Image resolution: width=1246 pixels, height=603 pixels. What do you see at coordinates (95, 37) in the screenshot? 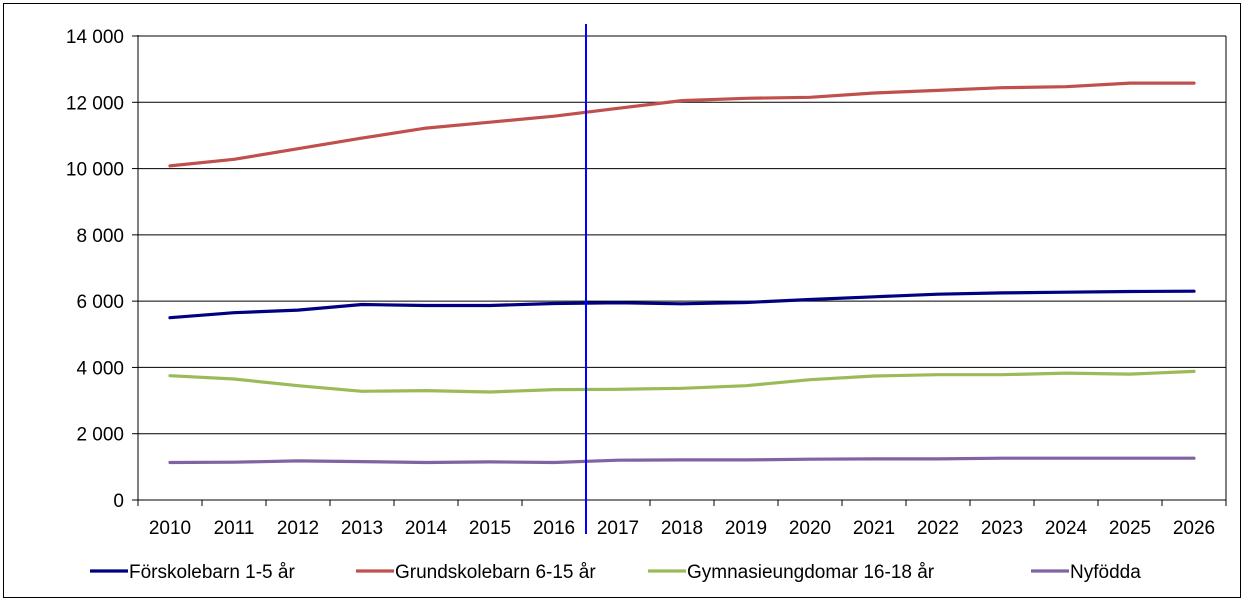
I see `y-tick-label: 14 000` at bounding box center [95, 37].